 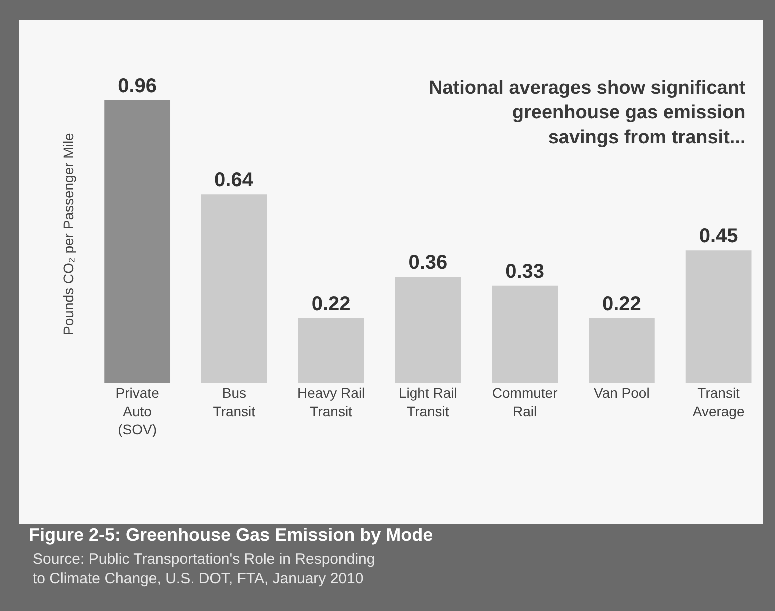 I want to click on x-tick-label: Bus Transit, so click(x=234, y=402).